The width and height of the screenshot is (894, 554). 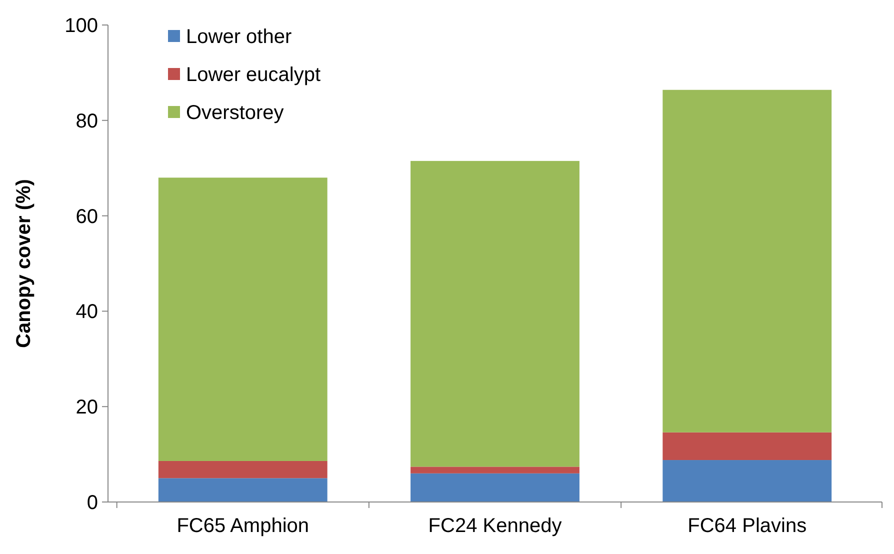 What do you see at coordinates (87, 121) in the screenshot?
I see `y-tick-label: 80` at bounding box center [87, 121].